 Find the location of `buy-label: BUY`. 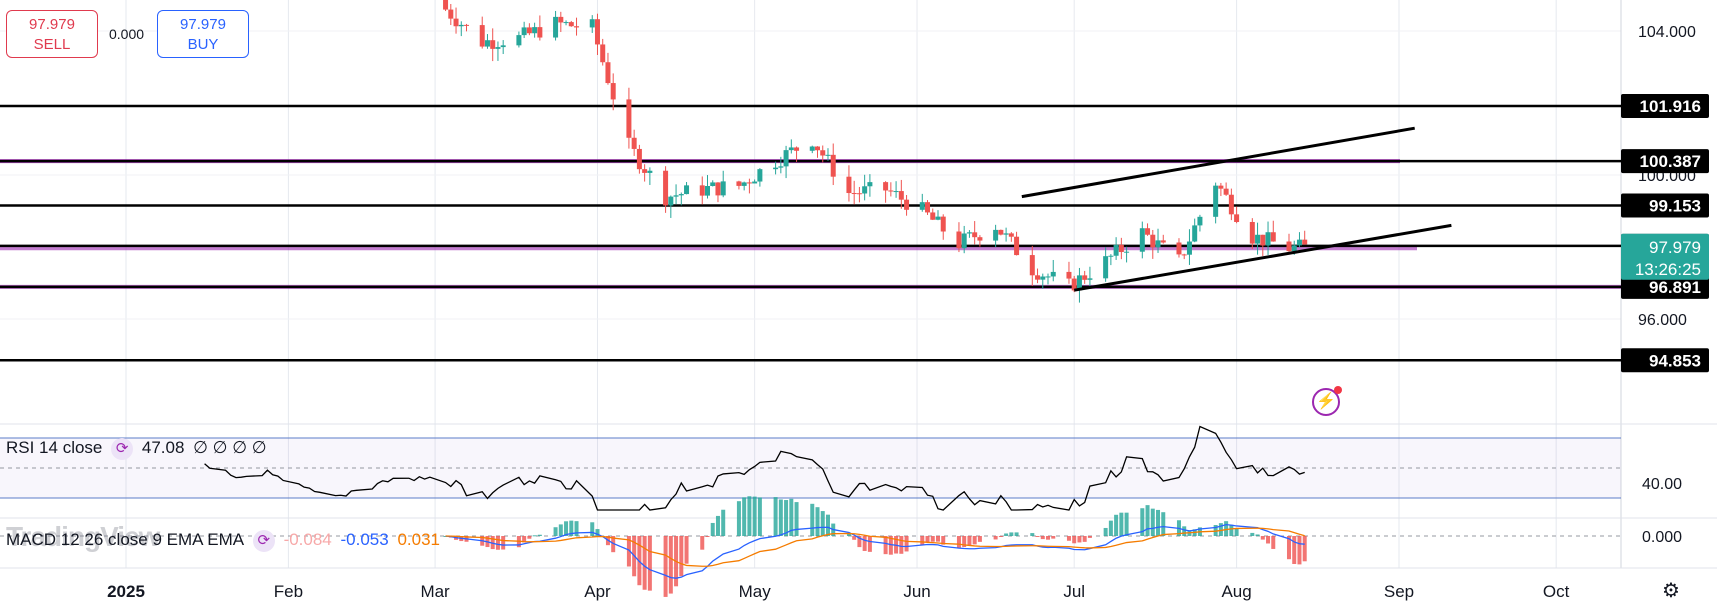

buy-label: BUY is located at coordinates (203, 44).